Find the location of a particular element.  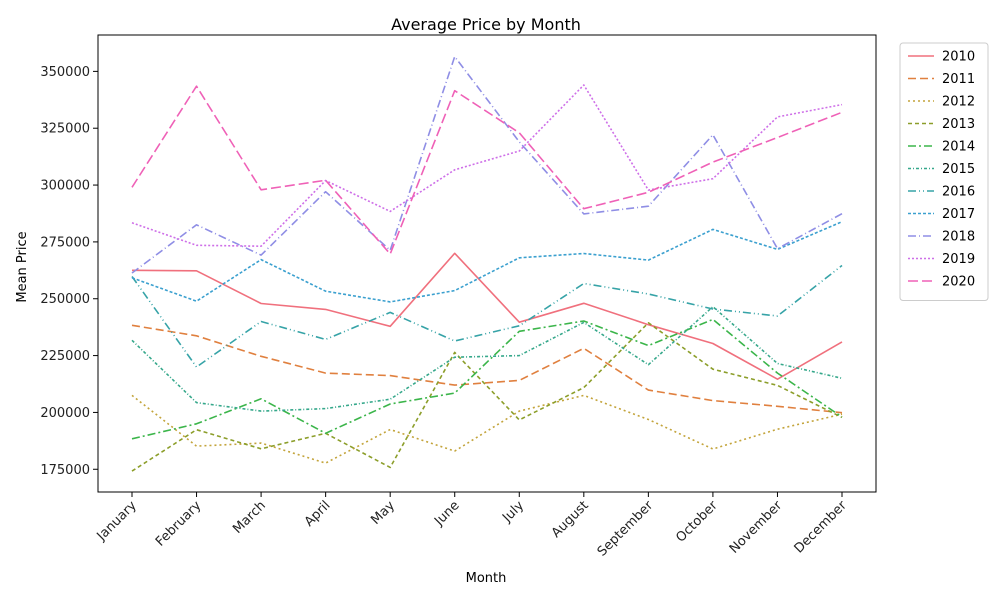

legend-box is located at coordinates (944, 171).